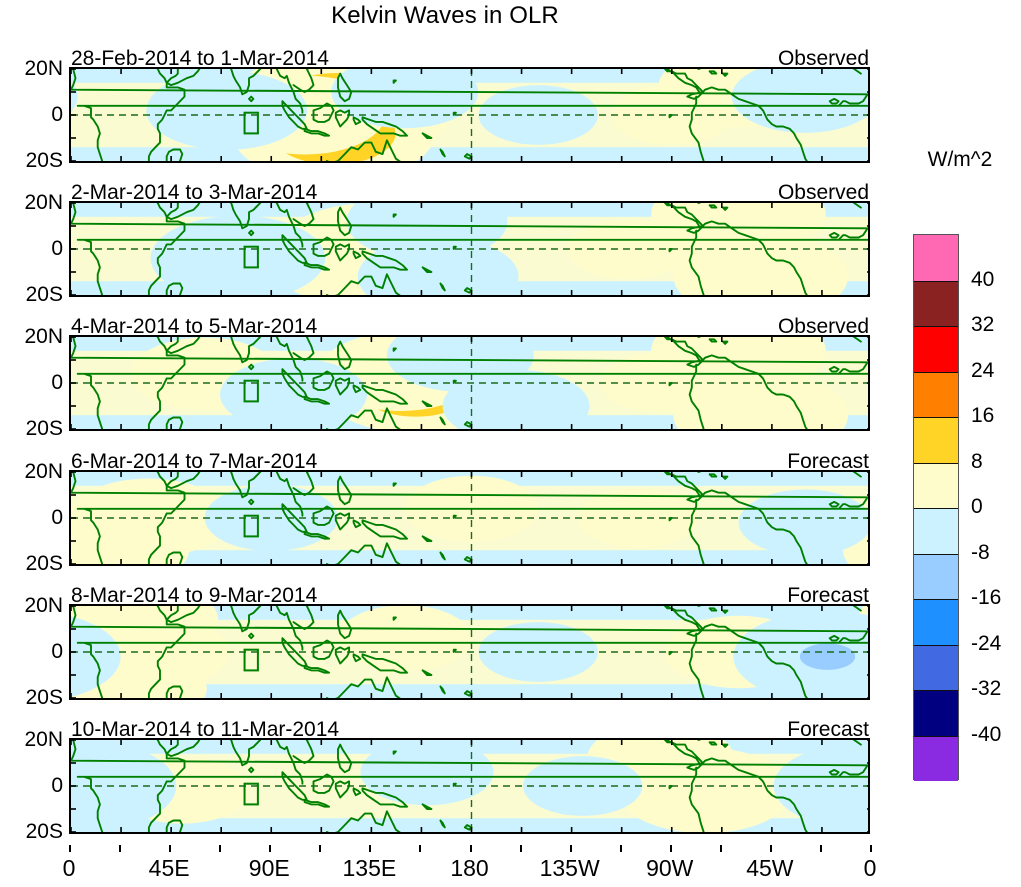 The image size is (1021, 887). I want to click on x-axis-tick-label: 135W, so click(569, 868).